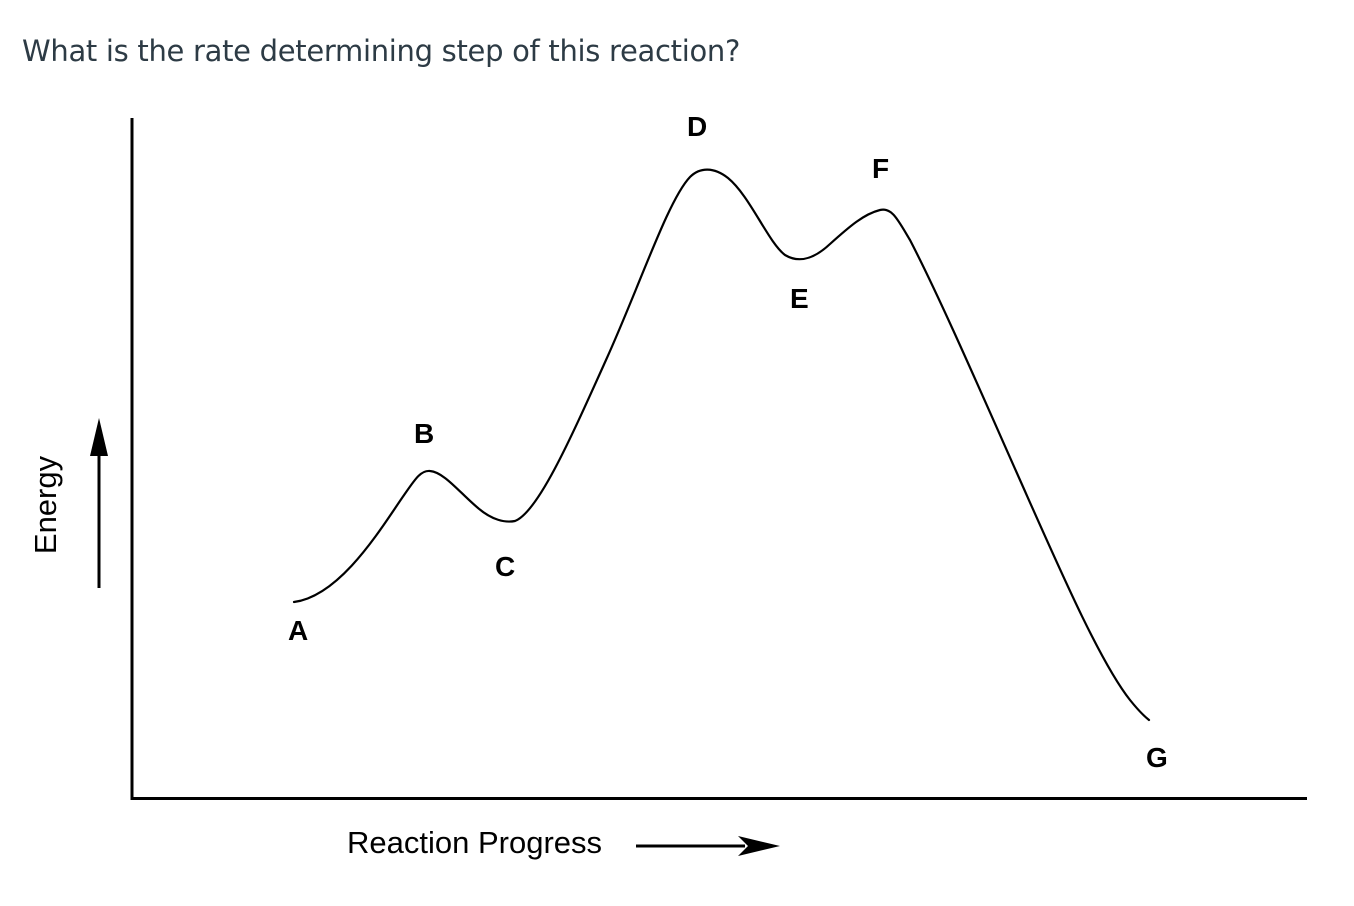  What do you see at coordinates (1157, 757) in the screenshot?
I see `point-label-g: G` at bounding box center [1157, 757].